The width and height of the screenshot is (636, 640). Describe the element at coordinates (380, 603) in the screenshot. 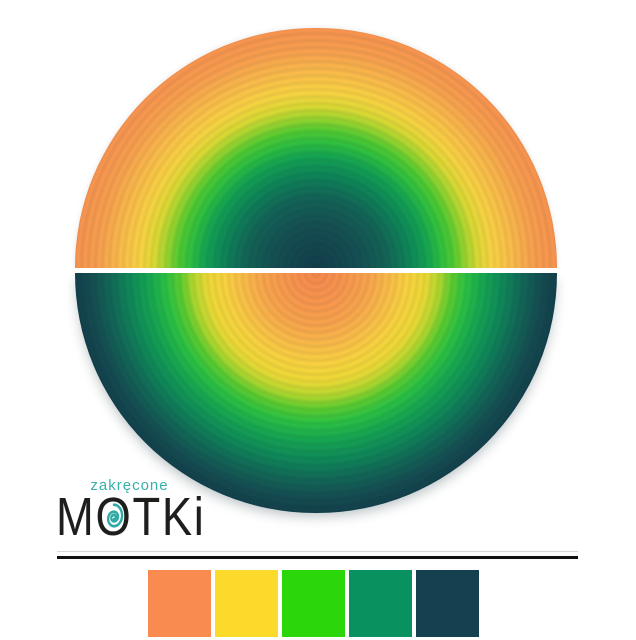

I see `palette-swatch-sea-green` at that location.